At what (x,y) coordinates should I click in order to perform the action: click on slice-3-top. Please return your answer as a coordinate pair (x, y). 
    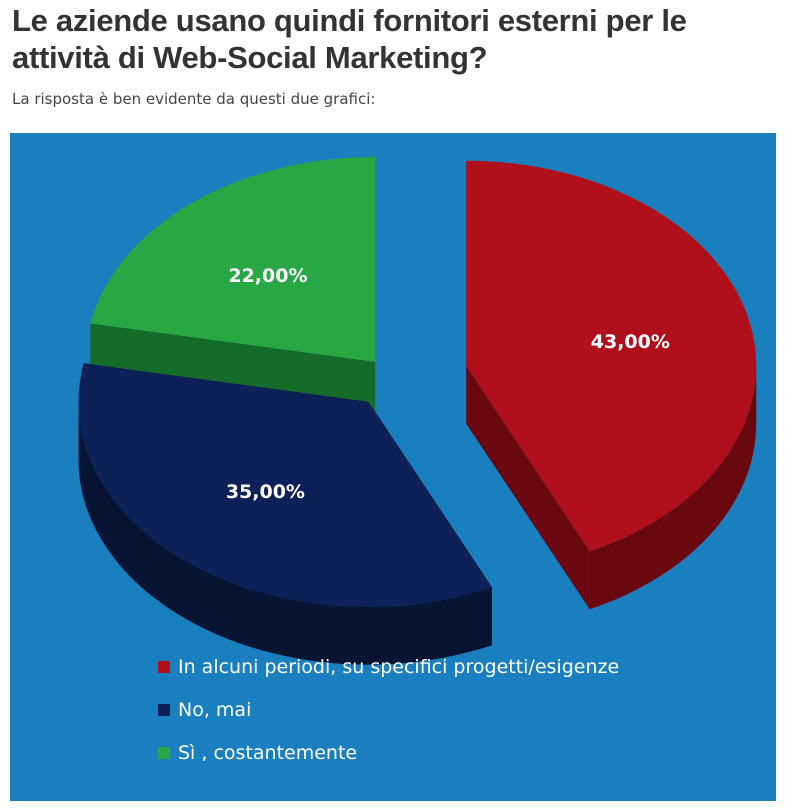
    Looking at the image, I should click on (233, 259).